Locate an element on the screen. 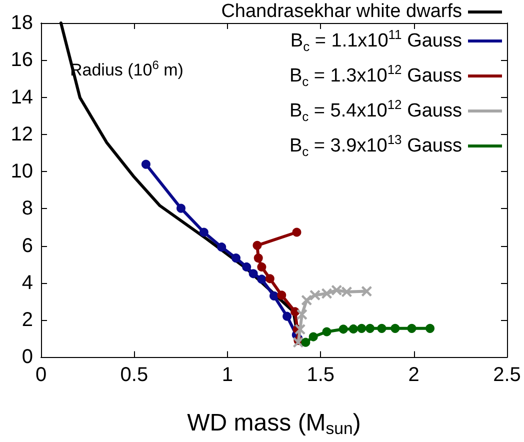 This screenshot has width=524, height=442. y-tick-label: 16 is located at coordinates (21, 60).